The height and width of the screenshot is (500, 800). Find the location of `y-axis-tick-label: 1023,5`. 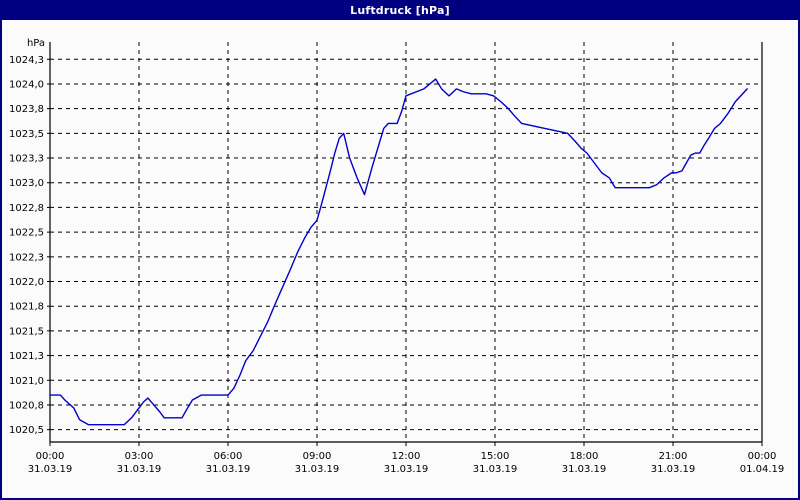

y-axis-tick-label: 1023,5 is located at coordinates (26, 134).